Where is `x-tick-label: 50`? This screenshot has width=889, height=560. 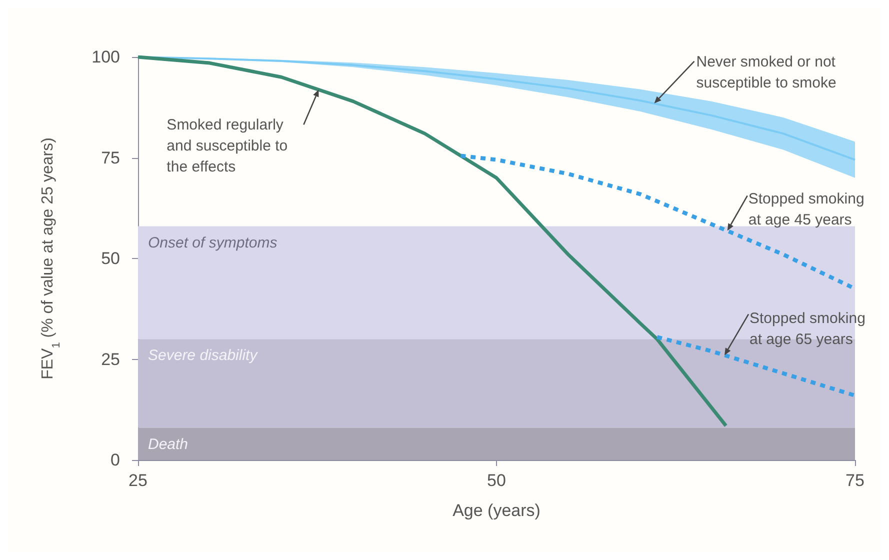 x-tick-label: 50 is located at coordinates (496, 480).